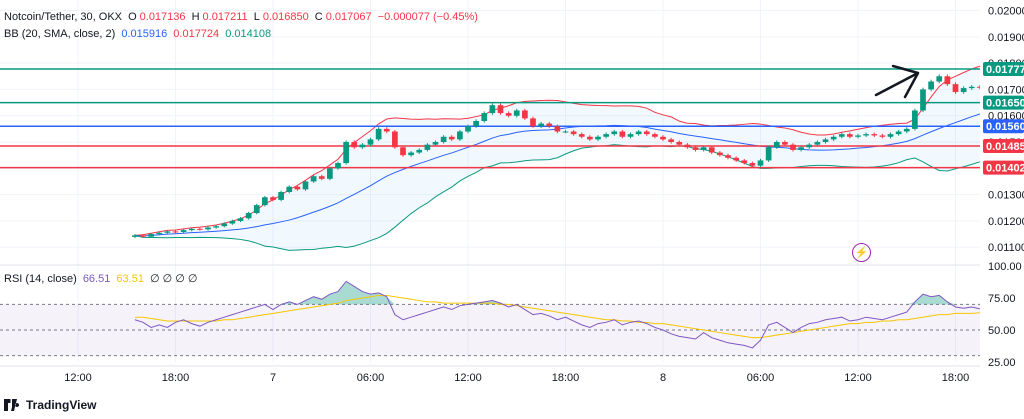 This screenshot has width=1024, height=419. I want to click on price-tick-label: 0.012000, so click(1006, 222).